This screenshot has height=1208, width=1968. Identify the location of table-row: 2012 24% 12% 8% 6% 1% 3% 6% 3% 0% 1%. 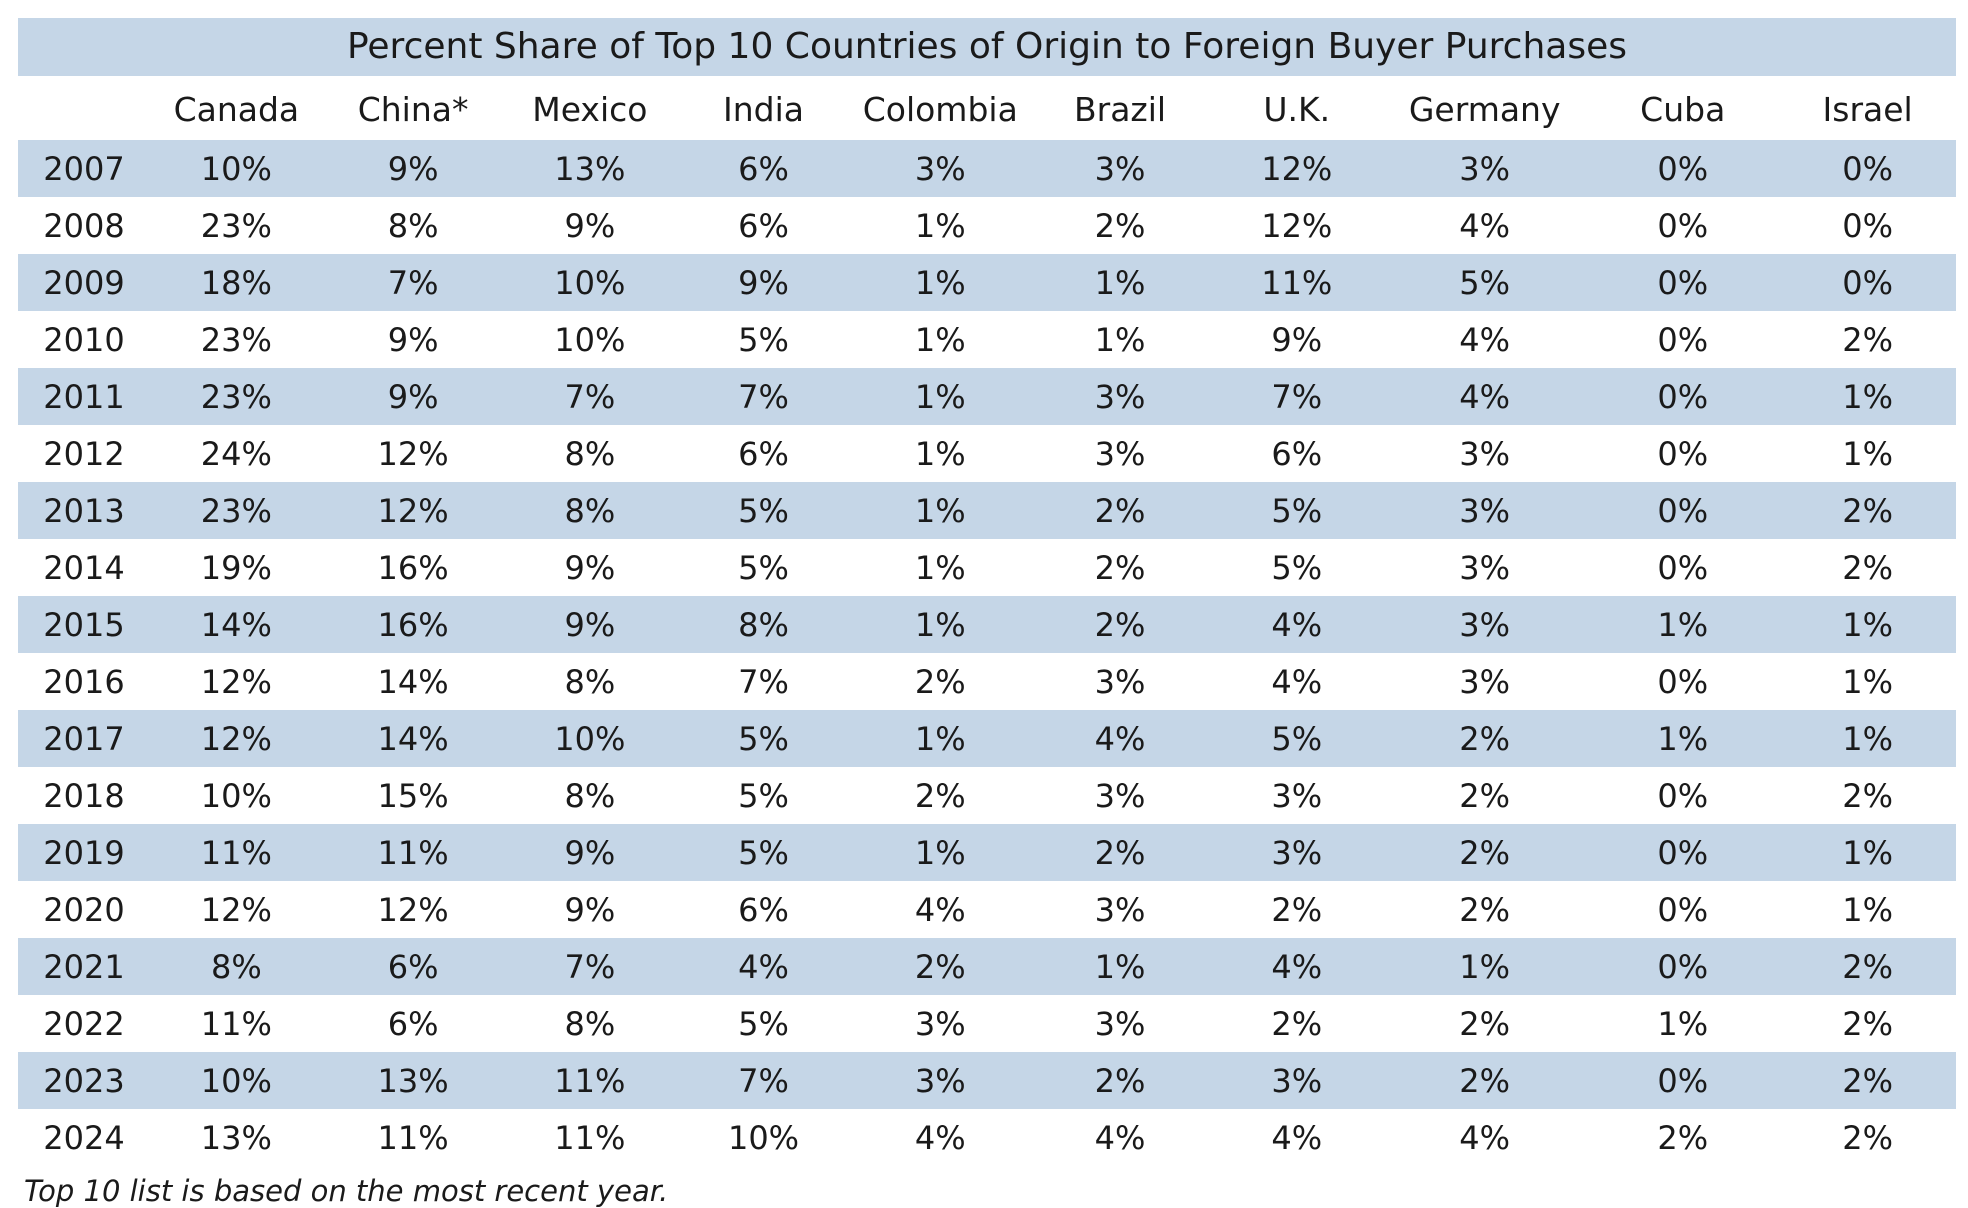
(987, 453).